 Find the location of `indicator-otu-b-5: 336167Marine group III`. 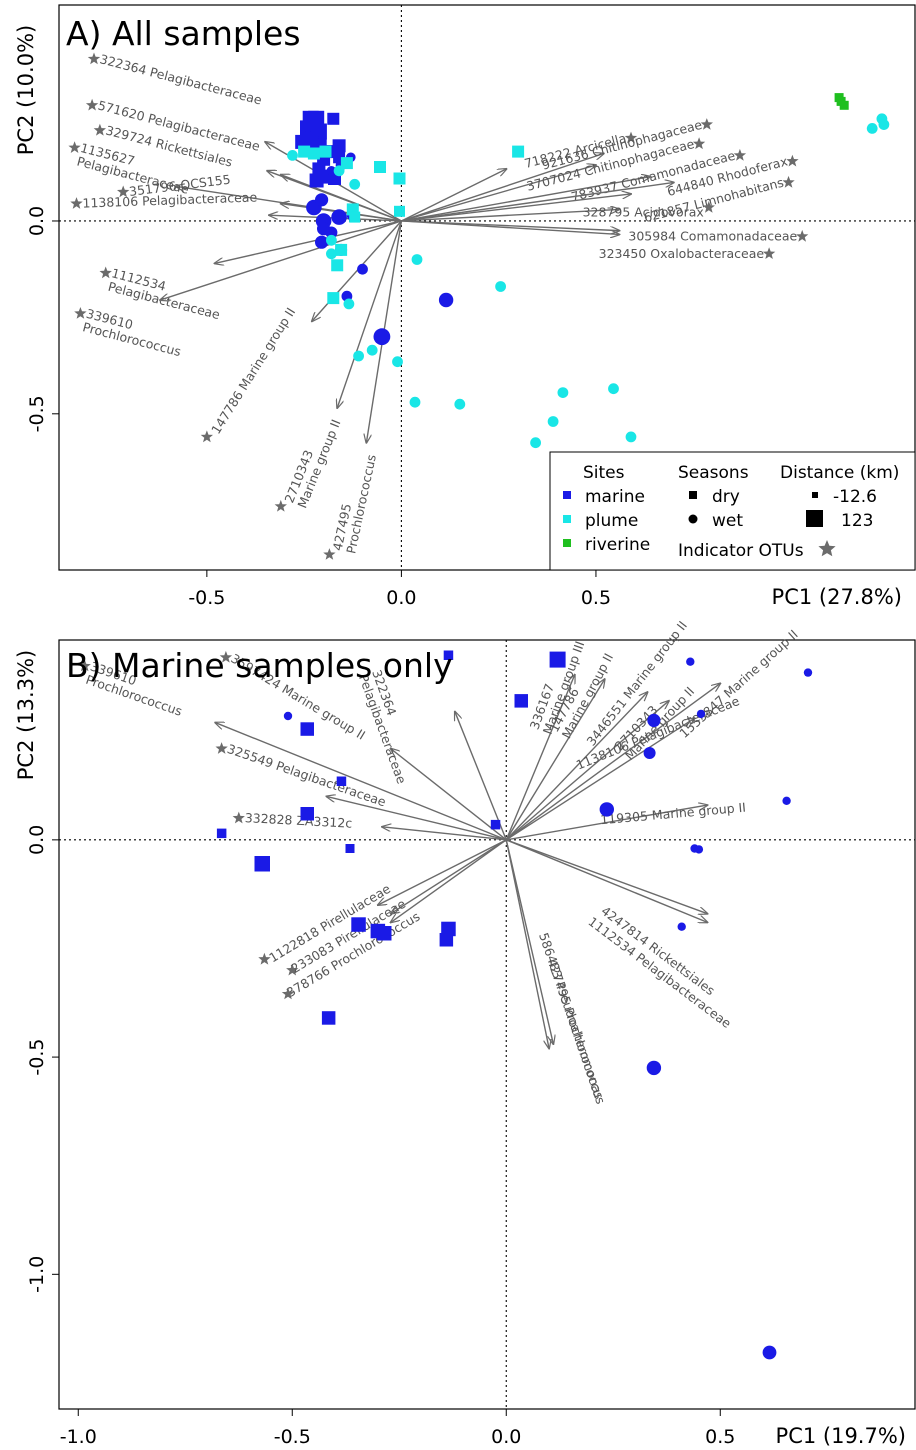

indicator-otu-b-5: 336167Marine group III is located at coordinates (546, 740).